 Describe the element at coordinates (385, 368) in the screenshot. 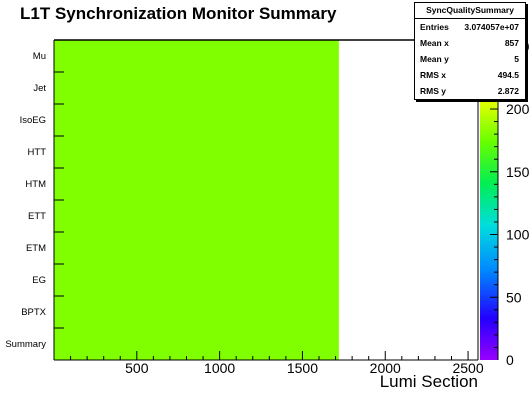

I see `x-tick-label: 2000` at that location.